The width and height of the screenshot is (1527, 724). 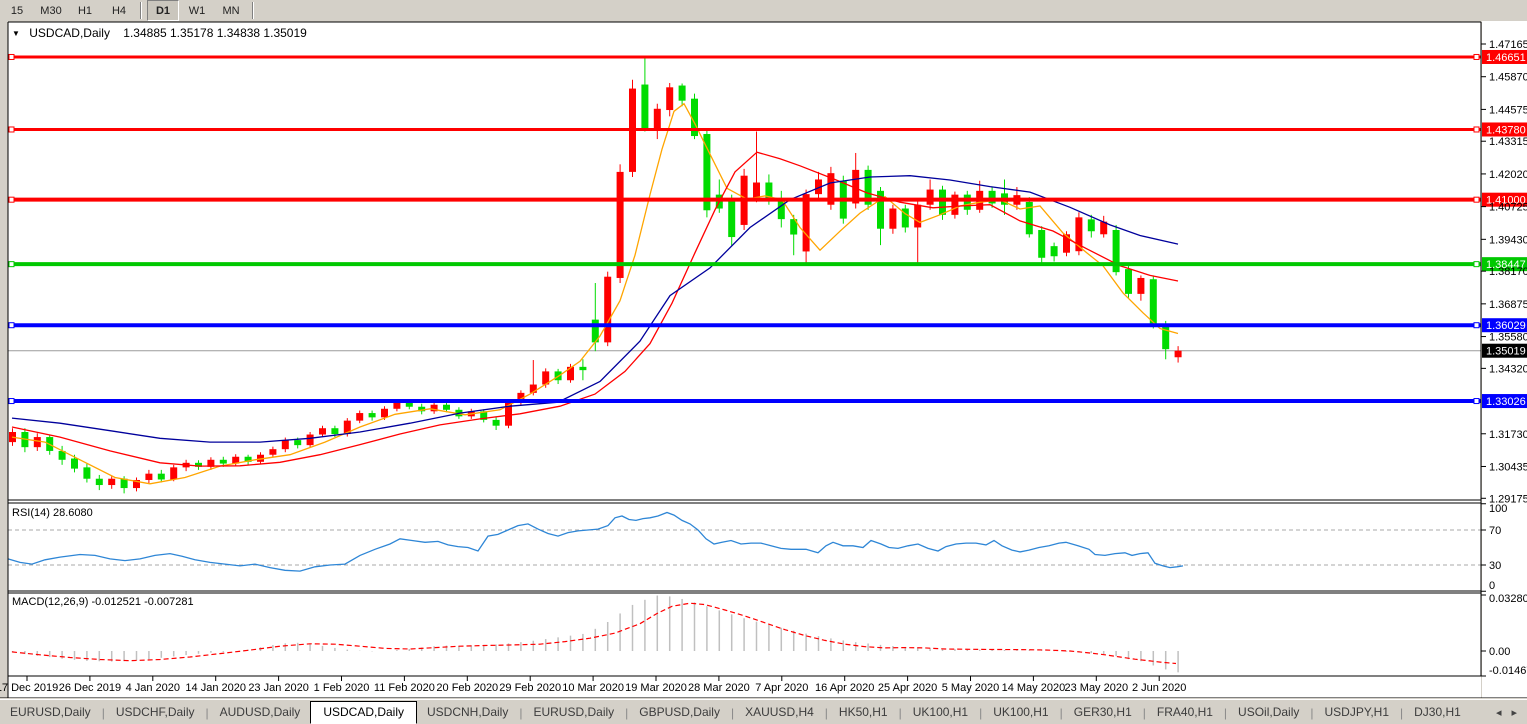 I want to click on tab-audusd-daily: AUDUSD,Daily, so click(x=260, y=712).